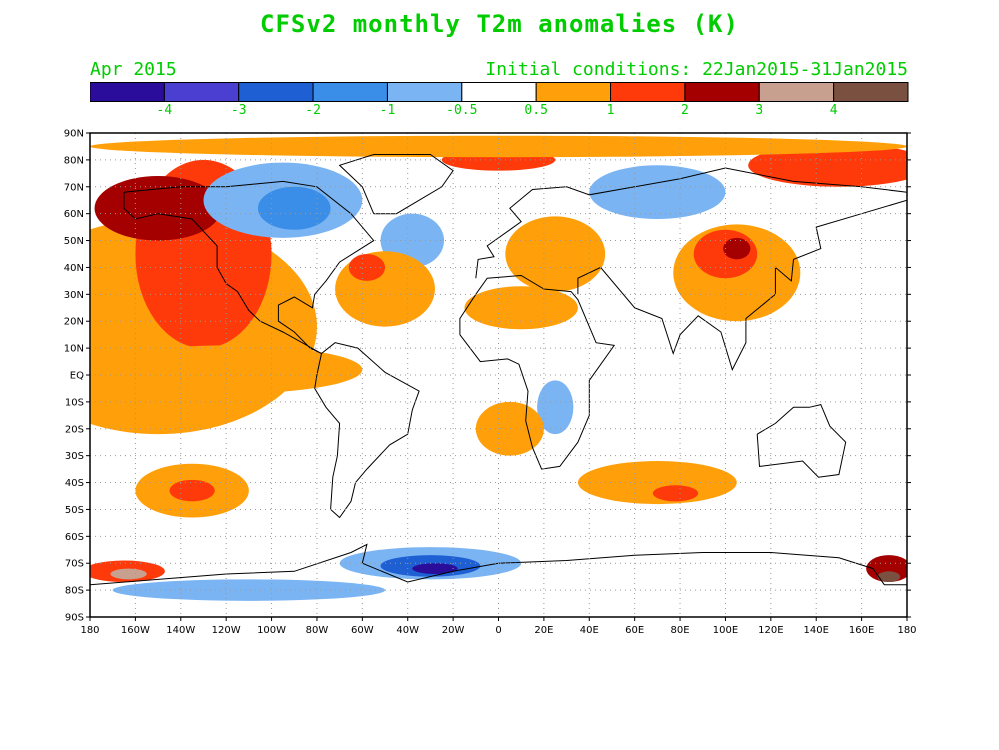  Describe the element at coordinates (367, 267) in the screenshot. I see `anomaly-region-atlantic-warm-core` at that location.